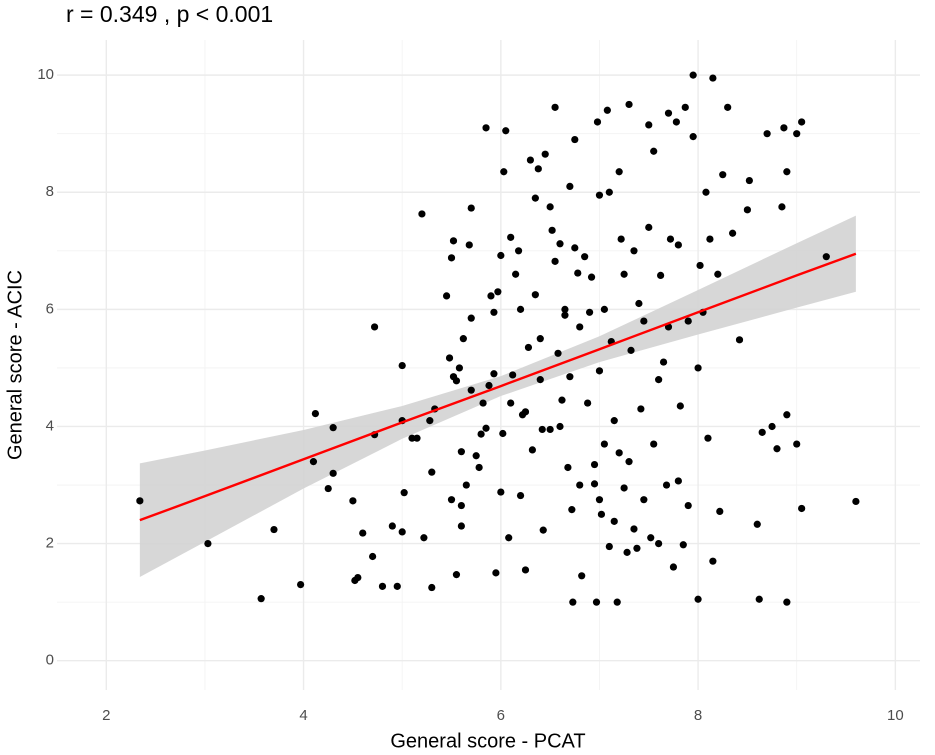  What do you see at coordinates (15, 365) in the screenshot?
I see `y-axis-title: General score - ACIC` at bounding box center [15, 365].